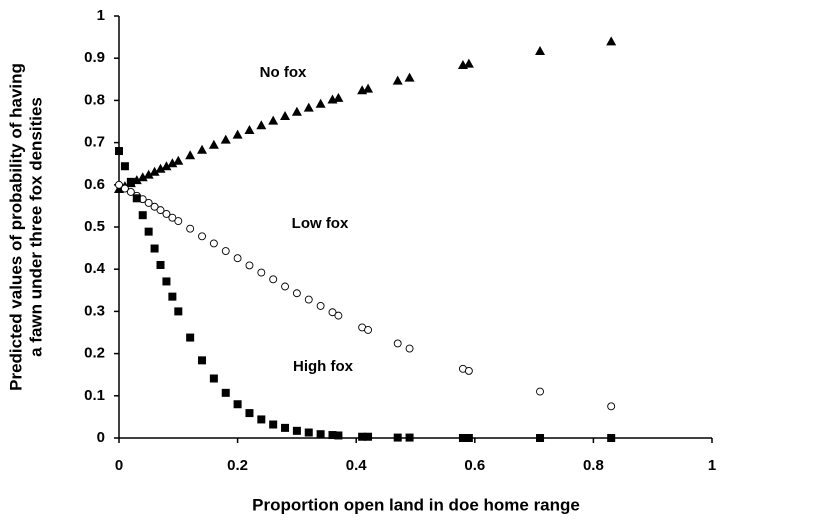 This screenshot has height=521, width=829. What do you see at coordinates (283, 72) in the screenshot?
I see `annotation: No fox` at bounding box center [283, 72].